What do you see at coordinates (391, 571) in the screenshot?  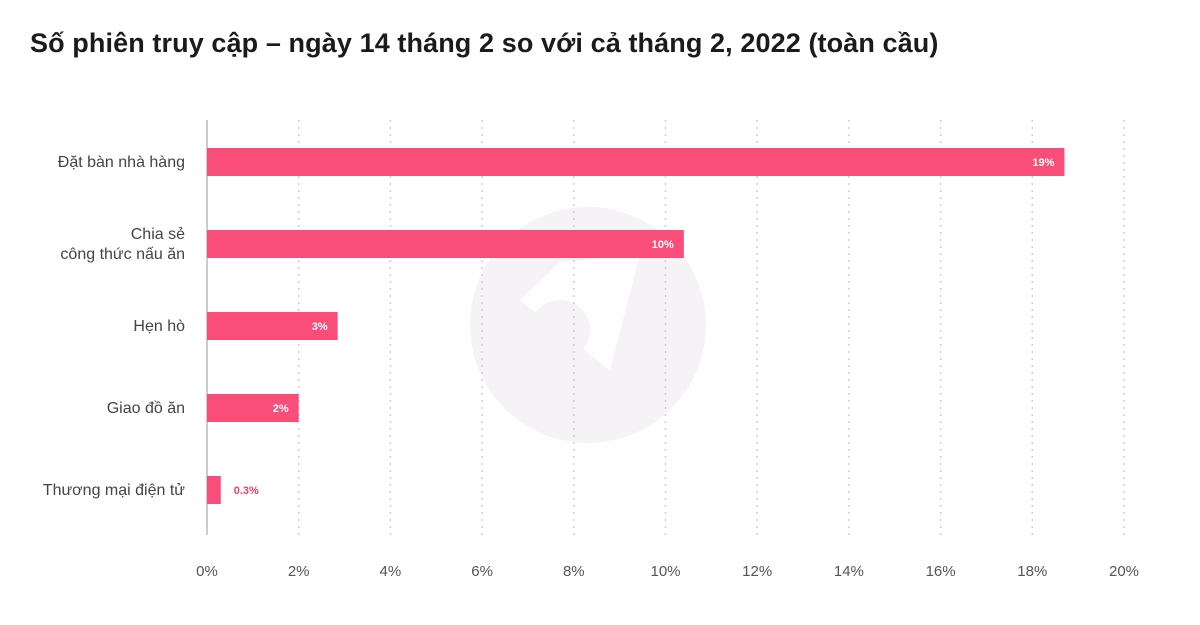 I see `x-tick-label: 4%` at bounding box center [391, 571].